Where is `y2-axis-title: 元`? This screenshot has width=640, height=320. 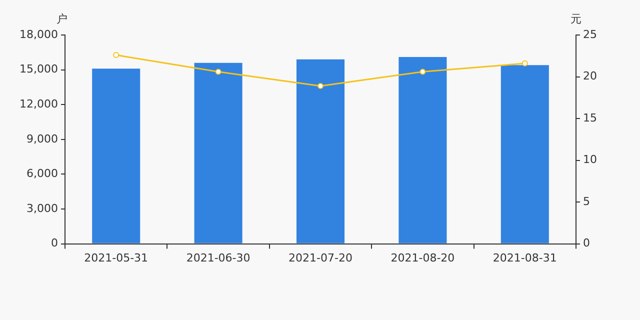 y2-axis-title: 元 is located at coordinates (576, 19).